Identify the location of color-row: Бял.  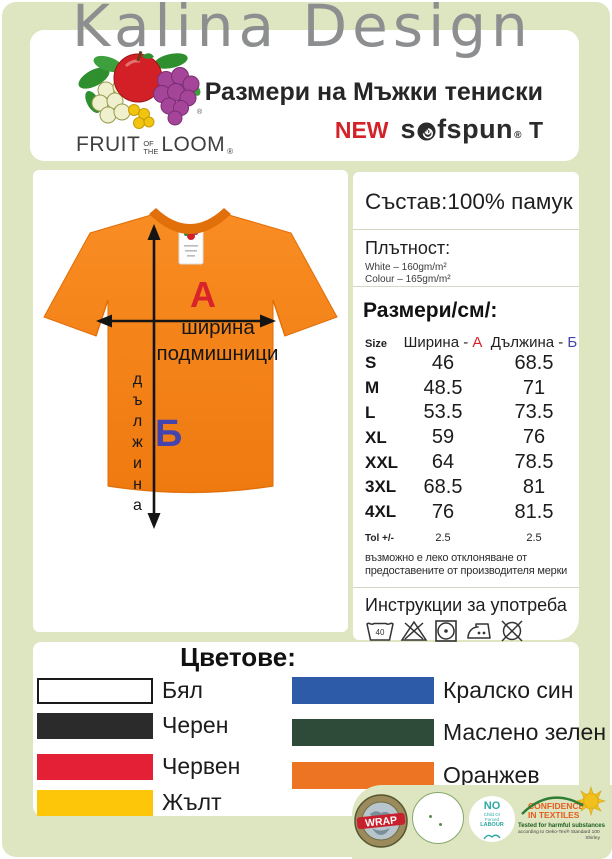
(120, 690).